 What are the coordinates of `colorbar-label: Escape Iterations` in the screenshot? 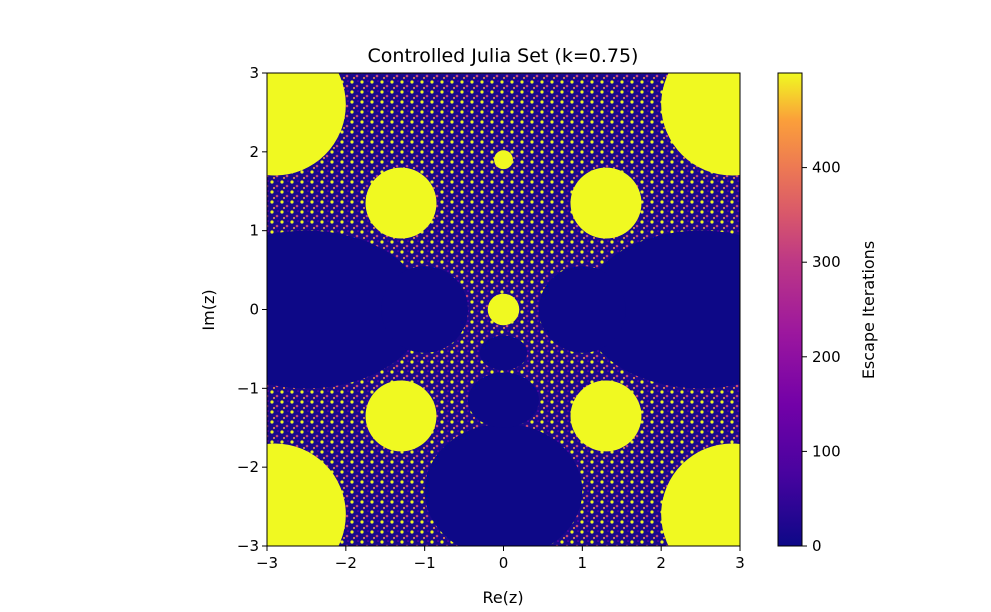 It's located at (868, 310).